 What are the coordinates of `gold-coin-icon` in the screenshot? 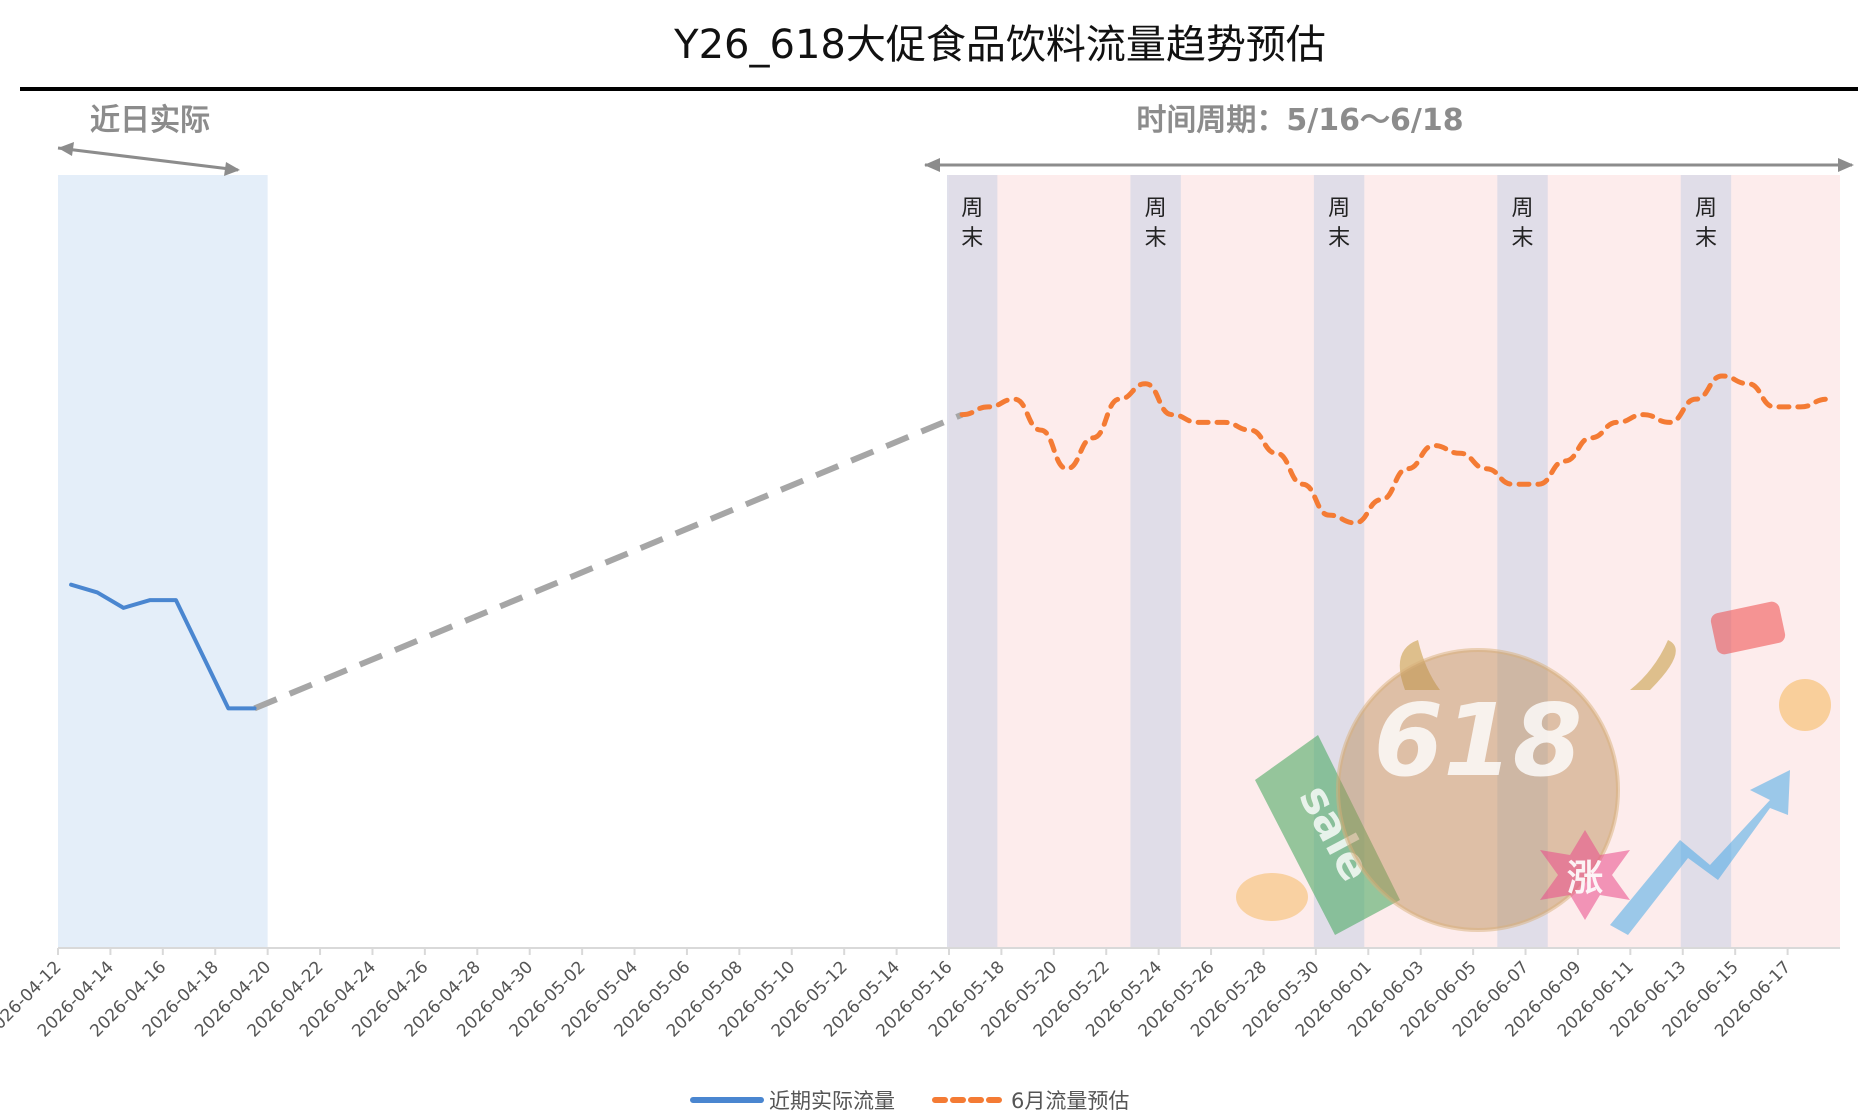 It's located at (1805, 705).